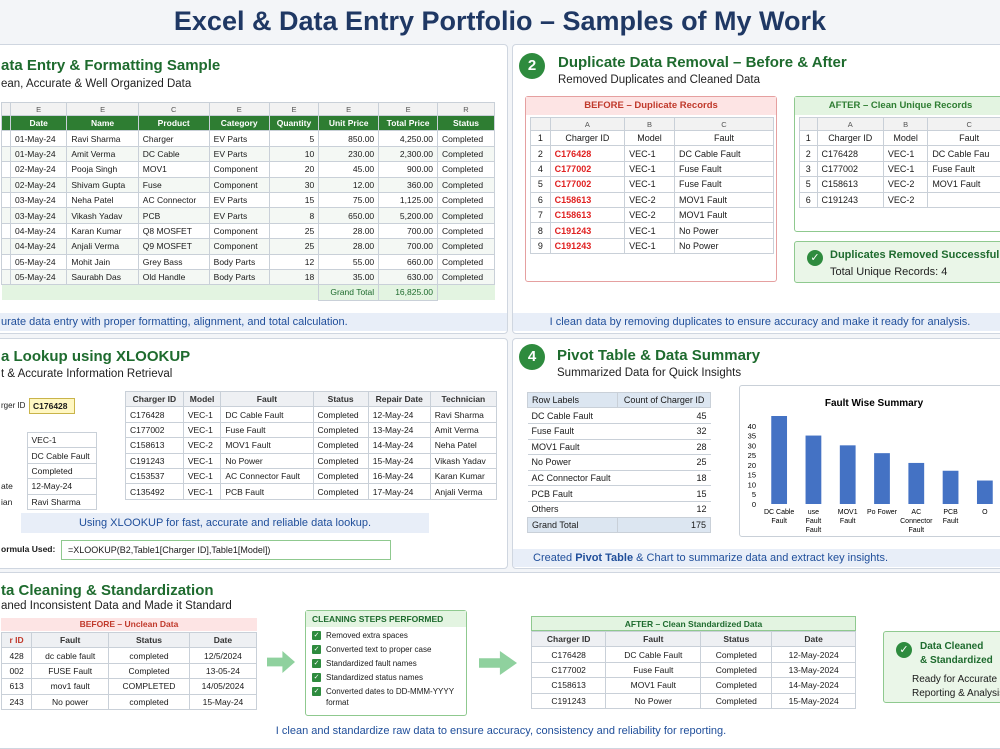 Image resolution: width=1000 pixels, height=749 pixels. Describe the element at coordinates (408, 154) in the screenshot. I see `table-cell: 2,300.00` at that location.